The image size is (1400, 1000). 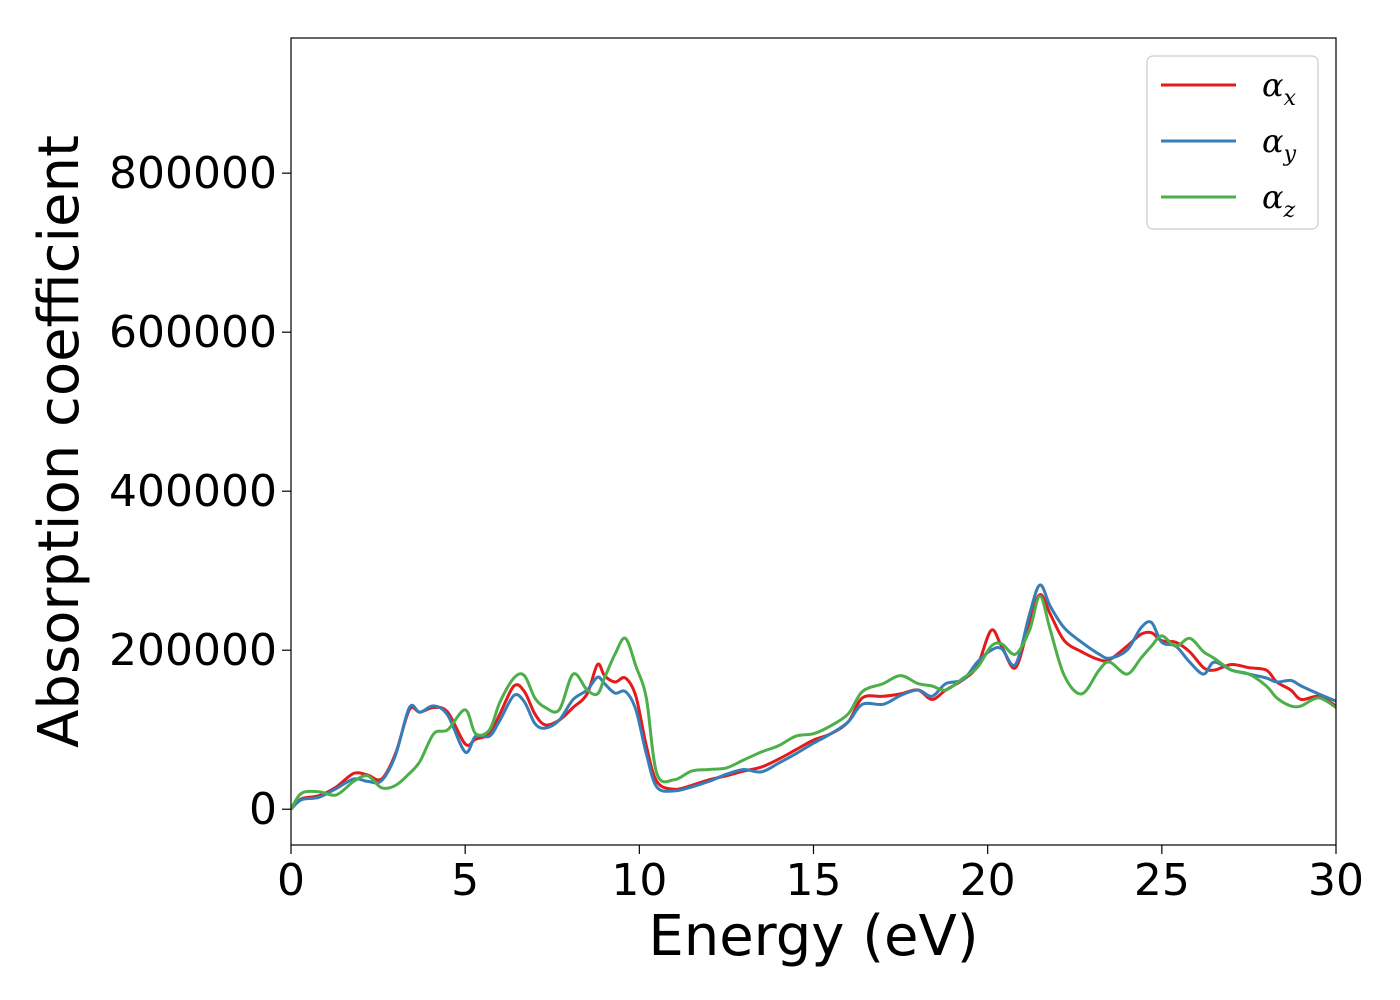 What do you see at coordinates (193, 491) in the screenshot?
I see `y-tick-label: 400000` at bounding box center [193, 491].